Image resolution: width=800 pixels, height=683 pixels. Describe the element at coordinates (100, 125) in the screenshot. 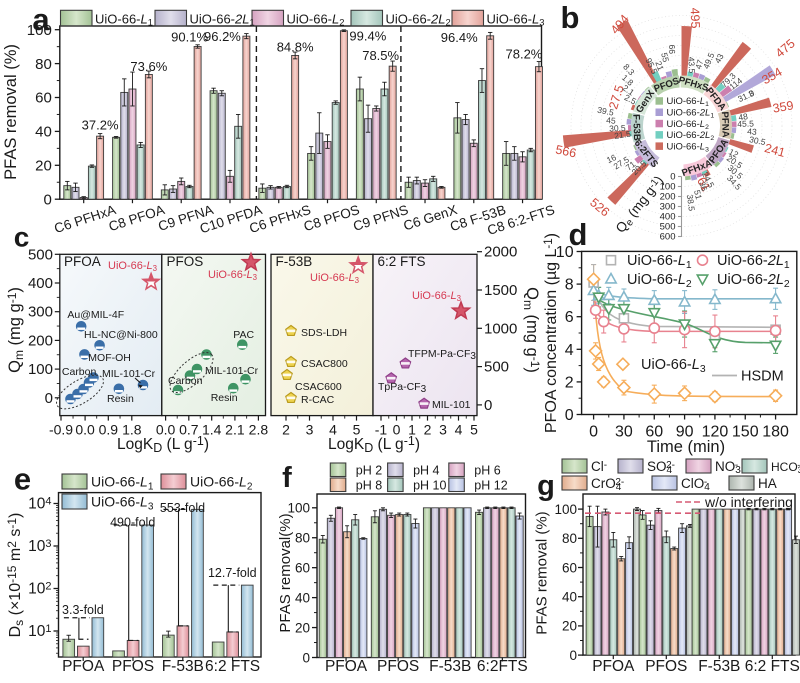

I see `svg-text: 37.2%` at that location.